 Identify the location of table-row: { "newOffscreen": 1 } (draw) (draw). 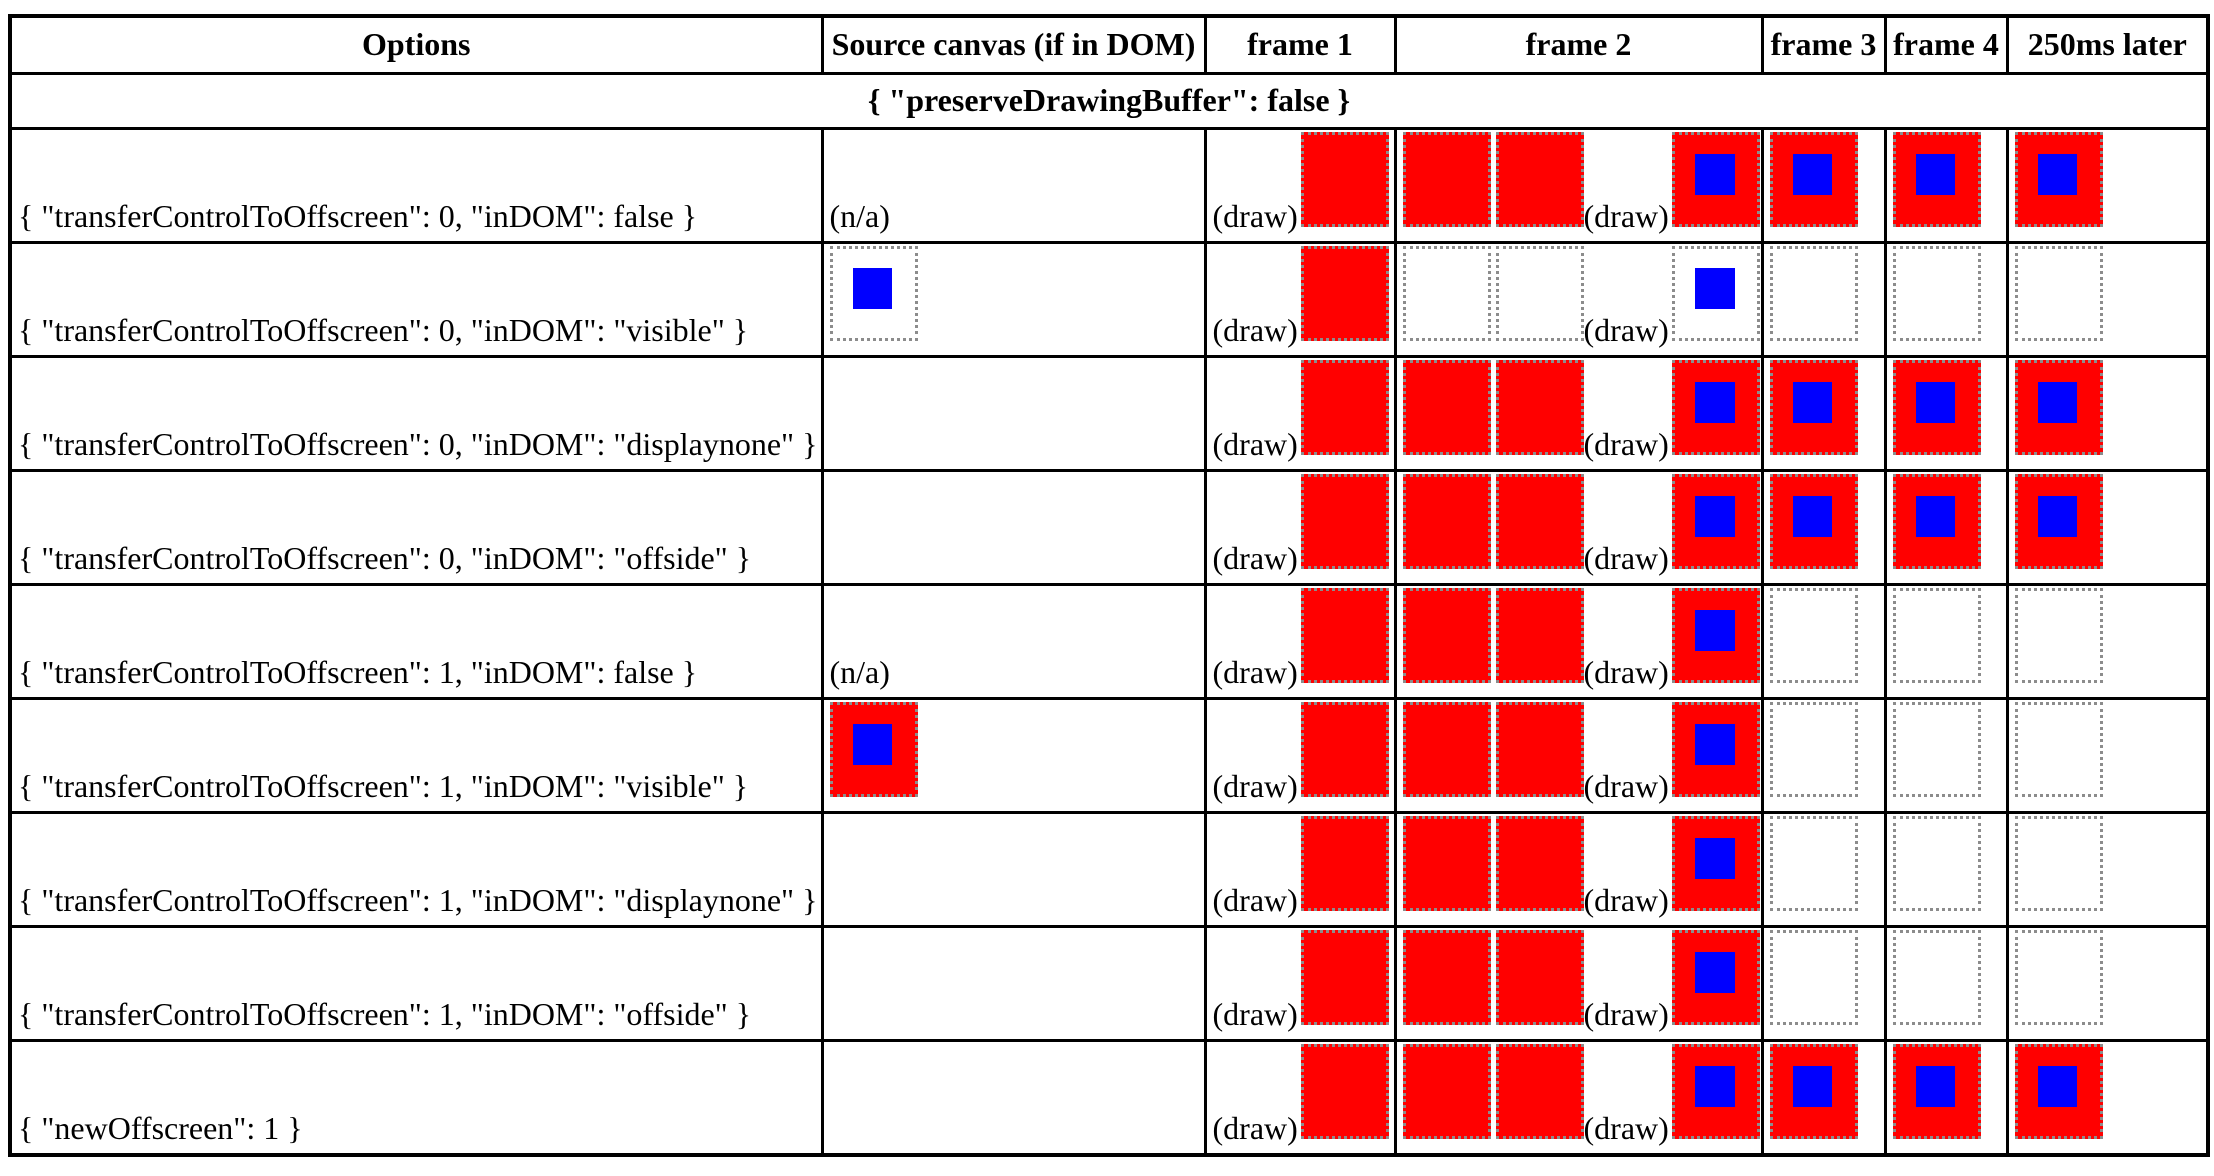
(1109, 1097).